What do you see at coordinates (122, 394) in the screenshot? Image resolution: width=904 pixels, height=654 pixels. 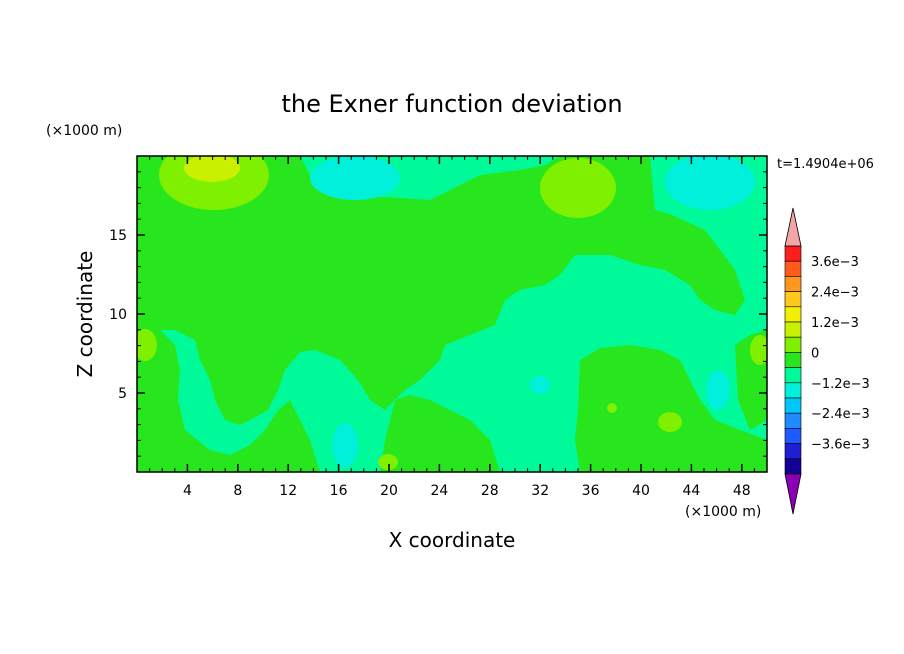 I see `y-tick-label: 5` at bounding box center [122, 394].